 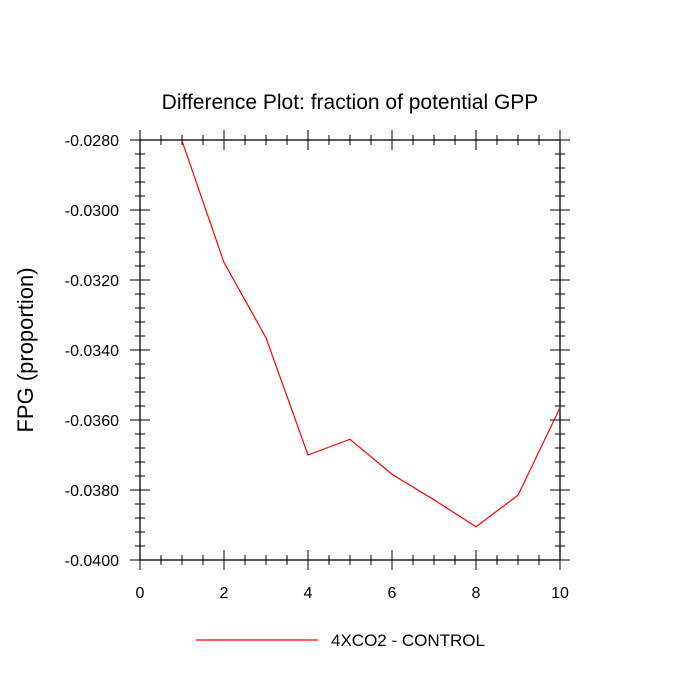 I want to click on x-tick-label: 6, so click(x=392, y=593).